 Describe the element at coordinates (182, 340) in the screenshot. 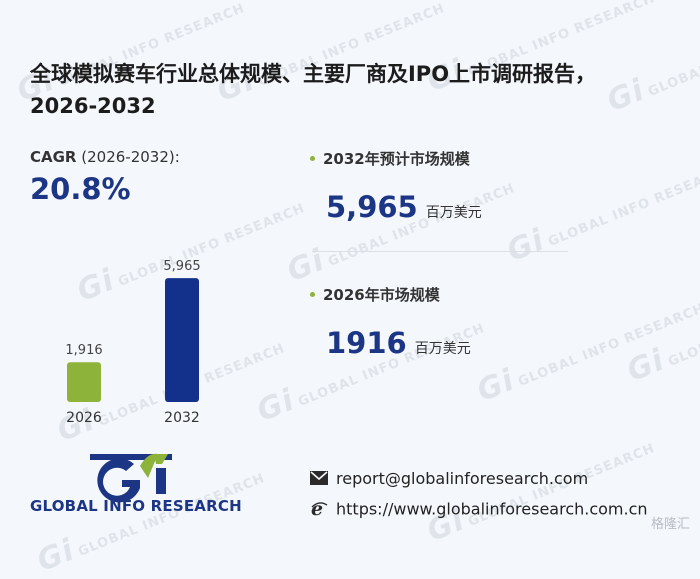

I see `bar-2032` at that location.